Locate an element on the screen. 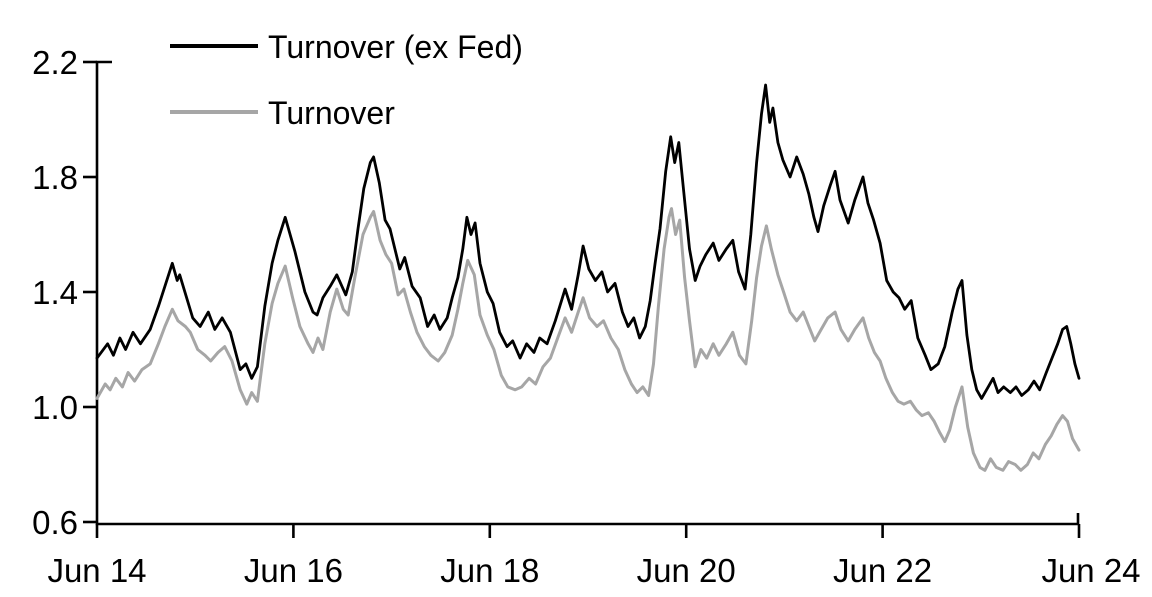 The image size is (1152, 597). x-tick-label: Jun 14 is located at coordinates (96, 570).